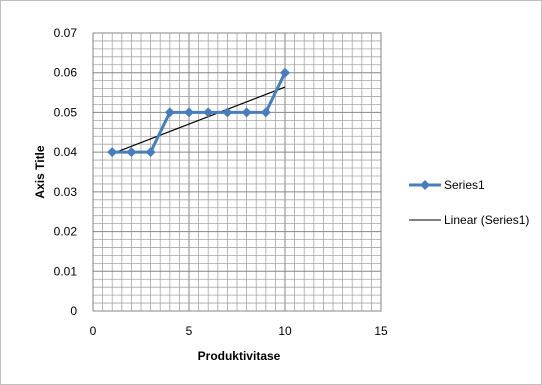 This screenshot has height=385, width=542. I want to click on legend-linear-label: Linear (Series1), so click(486, 220).